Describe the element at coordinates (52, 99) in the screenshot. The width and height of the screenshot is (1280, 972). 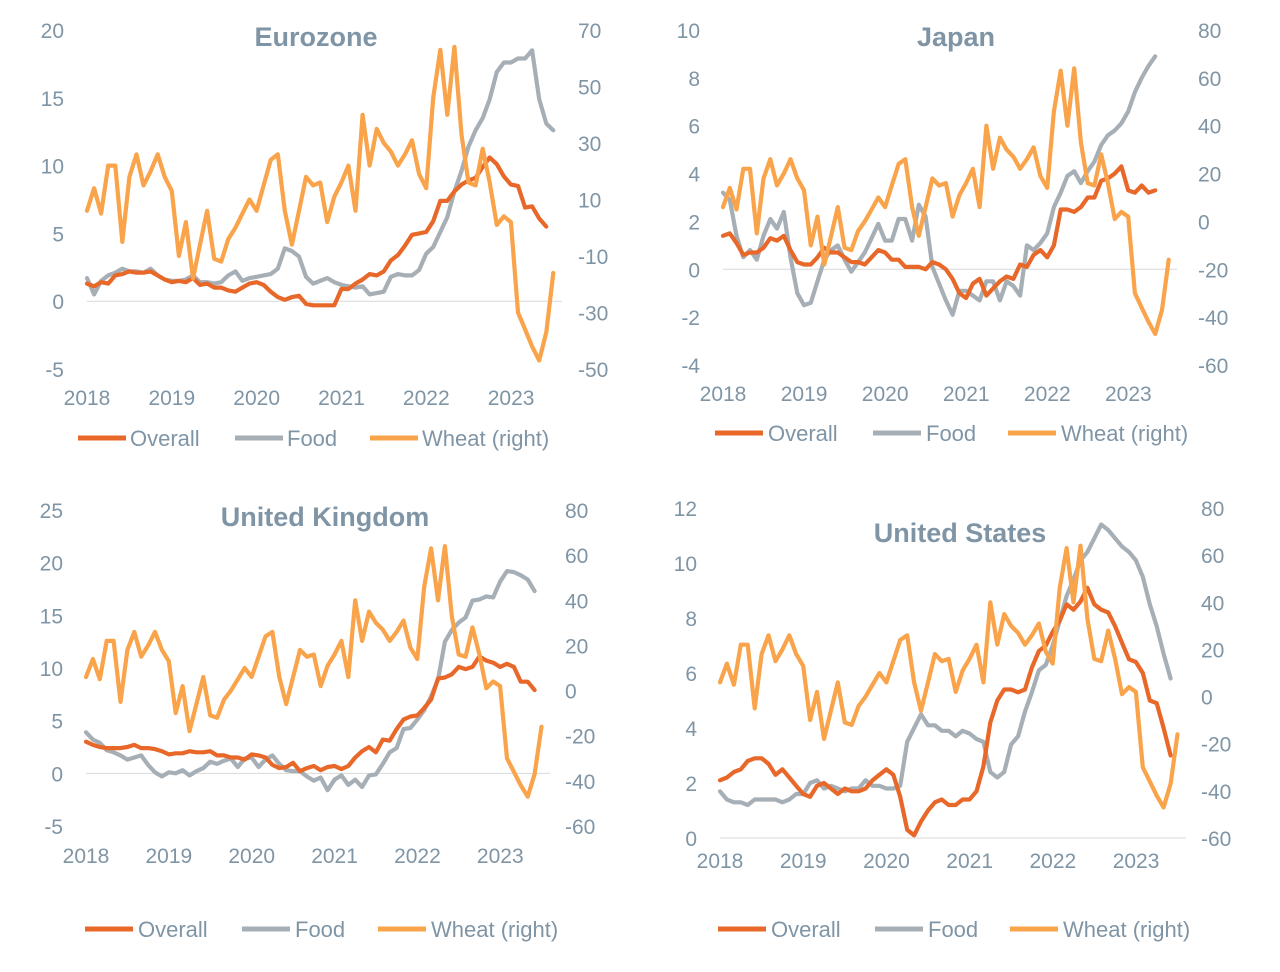
I see `y-left-tick-label: 15` at that location.